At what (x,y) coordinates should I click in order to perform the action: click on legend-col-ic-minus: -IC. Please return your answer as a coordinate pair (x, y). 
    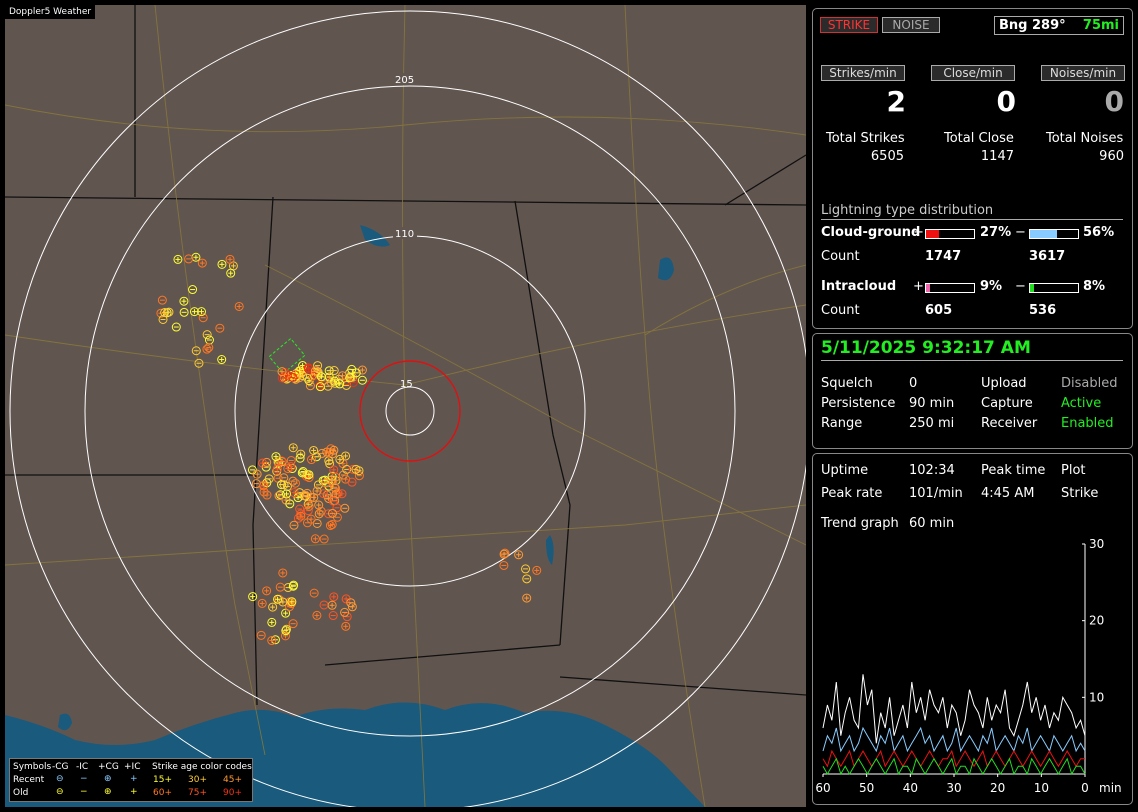
    Looking at the image, I should click on (82, 767).